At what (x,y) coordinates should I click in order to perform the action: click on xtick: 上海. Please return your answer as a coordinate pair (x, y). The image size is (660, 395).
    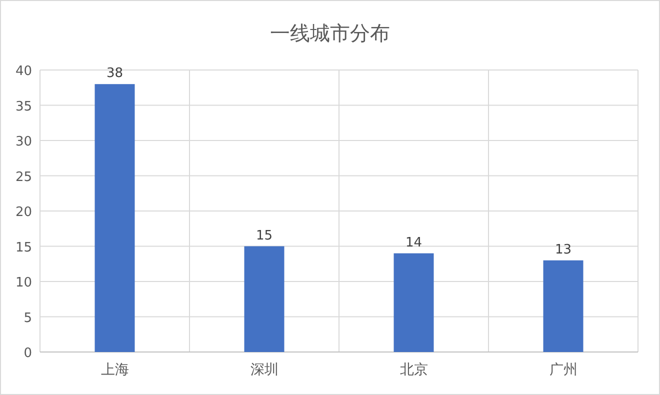
    Looking at the image, I should click on (114, 370).